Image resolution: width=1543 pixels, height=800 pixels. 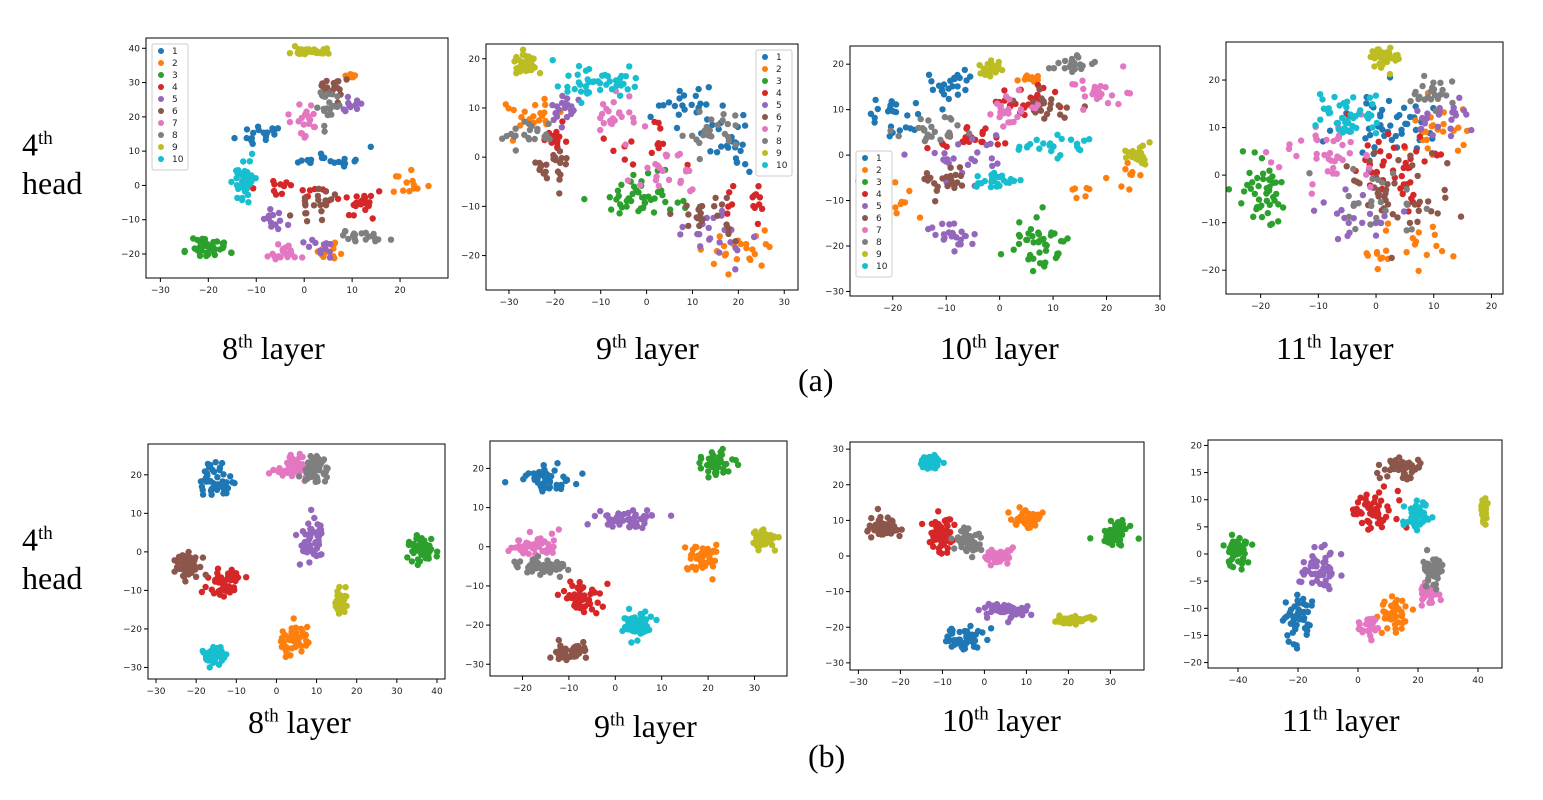 What do you see at coordinates (132, 591) in the screenshot?
I see `y-tick-label: −10` at bounding box center [132, 591].